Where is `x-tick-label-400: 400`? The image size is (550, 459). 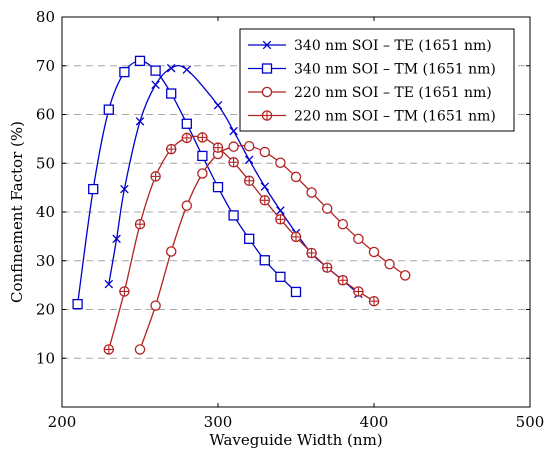
x-tick-label-400: 400 is located at coordinates (374, 422).